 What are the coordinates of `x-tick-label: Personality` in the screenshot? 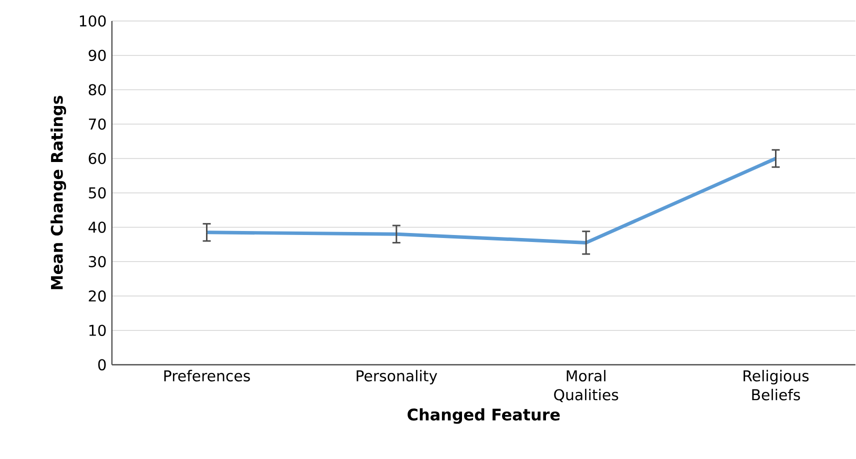 It's located at (397, 377).